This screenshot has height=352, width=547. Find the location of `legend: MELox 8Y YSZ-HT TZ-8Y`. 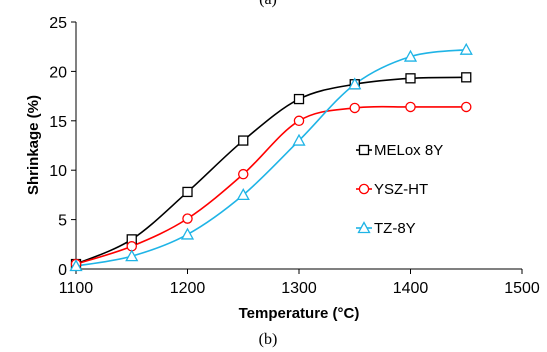

legend: MELox 8Y YSZ-HT TZ-8Y is located at coordinates (399, 189).